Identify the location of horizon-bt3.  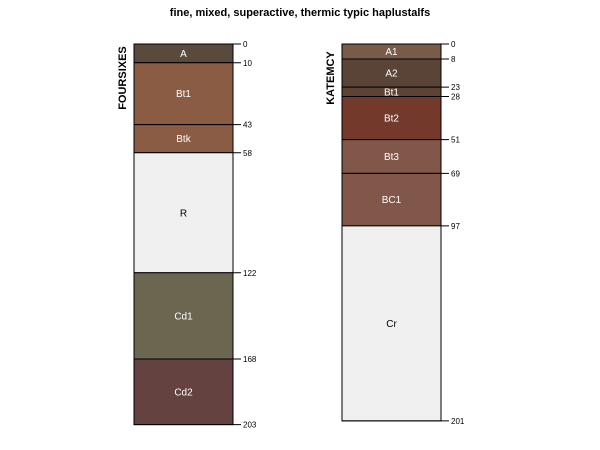
(391, 156).